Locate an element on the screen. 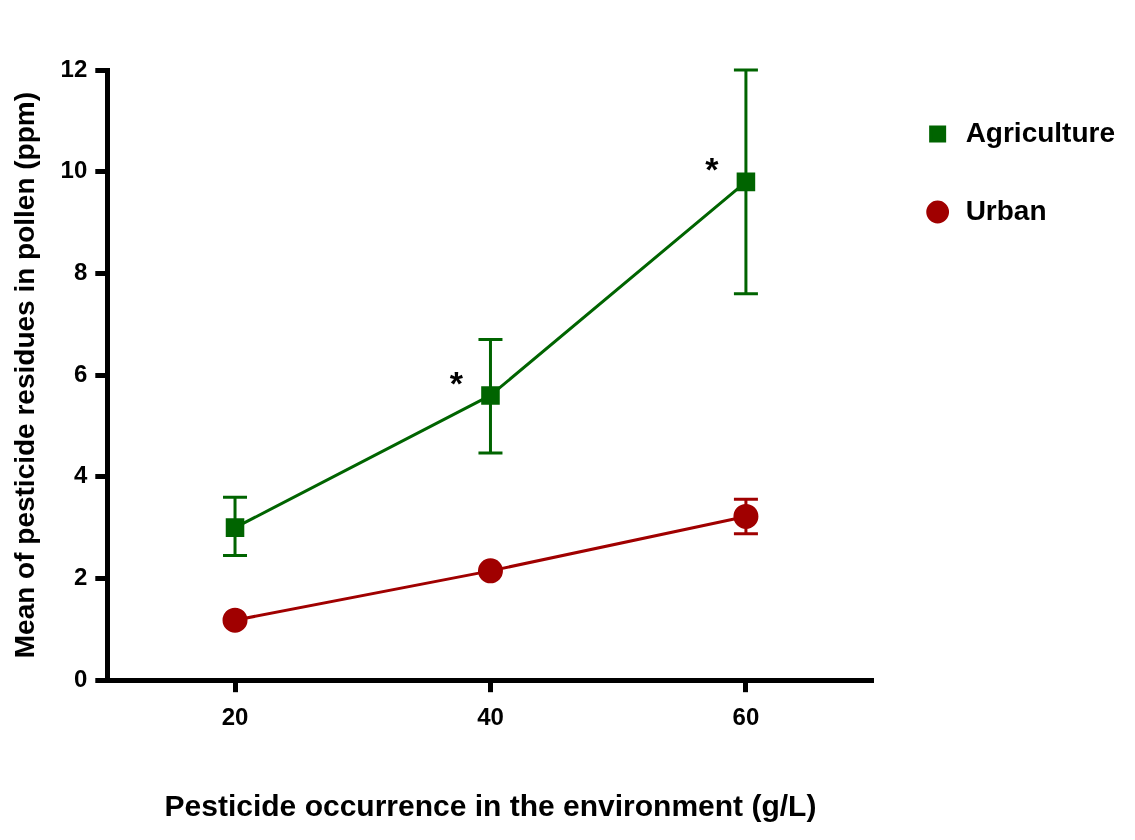 This screenshot has width=1135, height=840. y-tick-label: 4 is located at coordinates (80, 475).